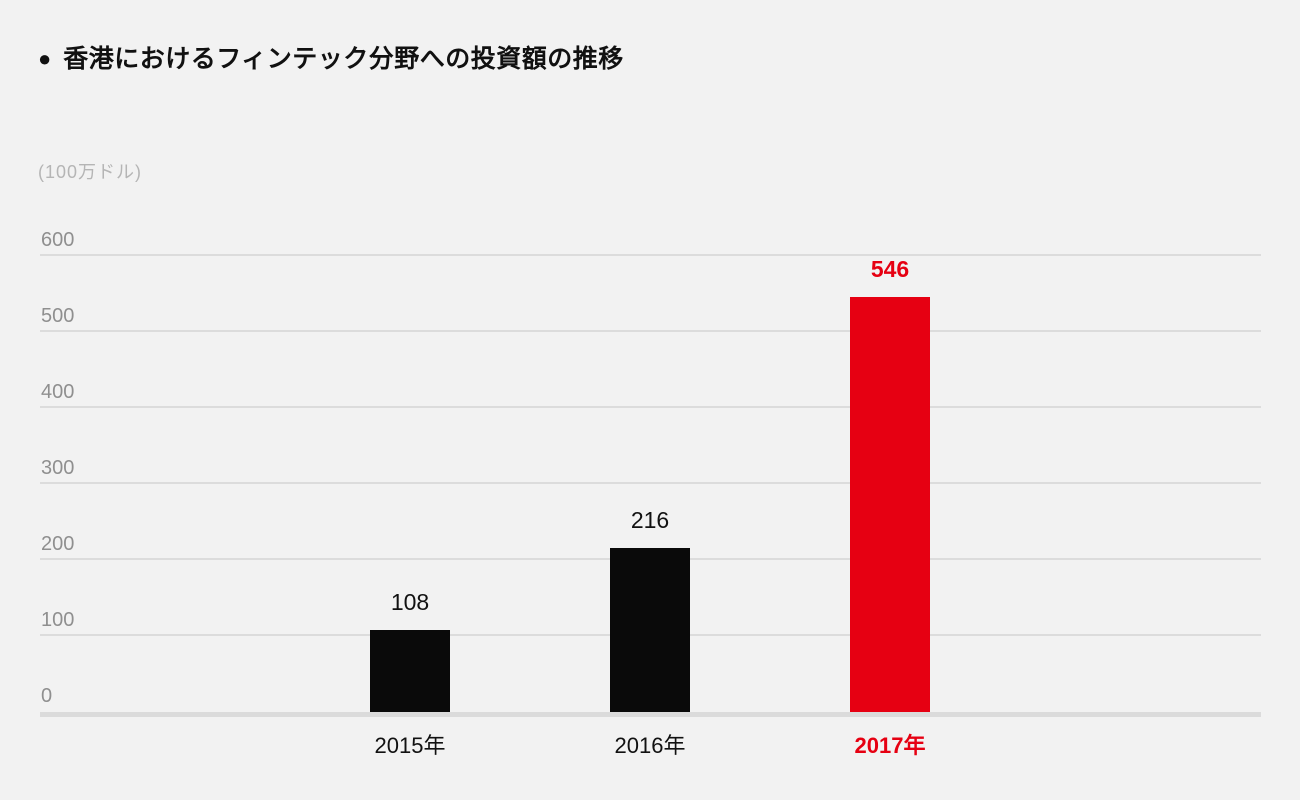  What do you see at coordinates (58, 392) in the screenshot?
I see `y-tick-label: 400` at bounding box center [58, 392].